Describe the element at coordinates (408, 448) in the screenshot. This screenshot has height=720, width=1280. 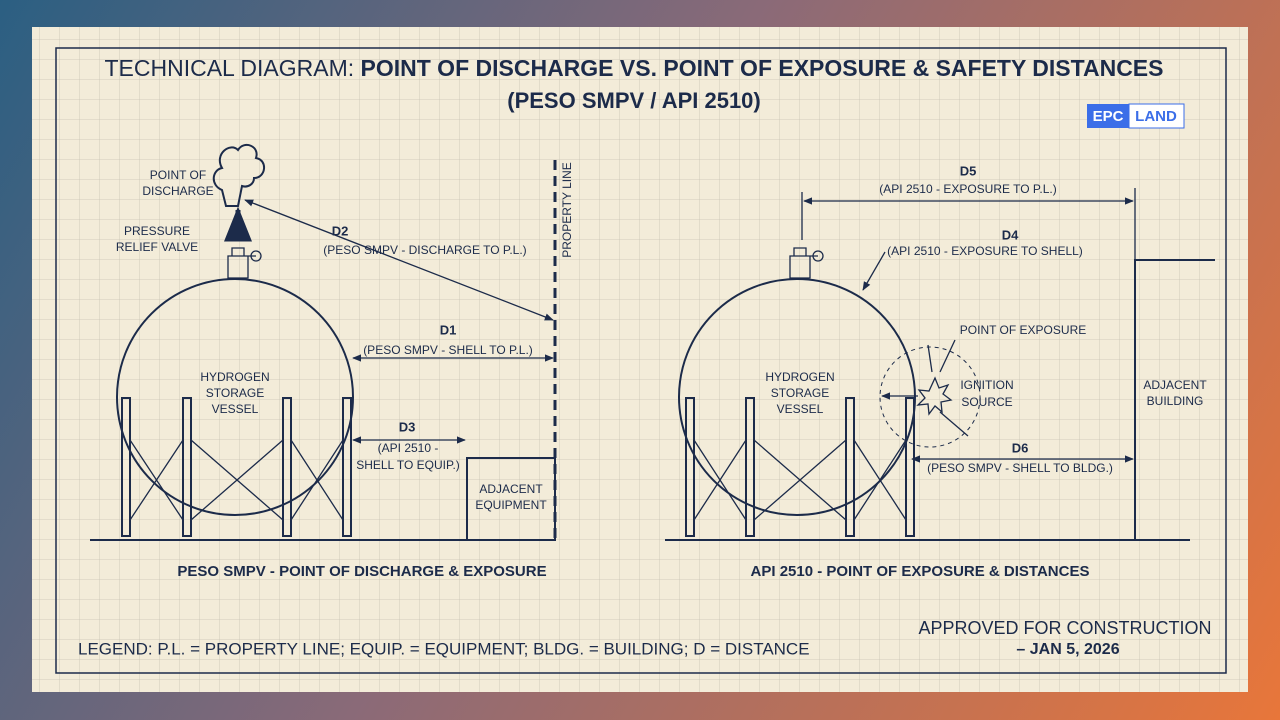
I see `d3-note: (API 2510 -` at that location.